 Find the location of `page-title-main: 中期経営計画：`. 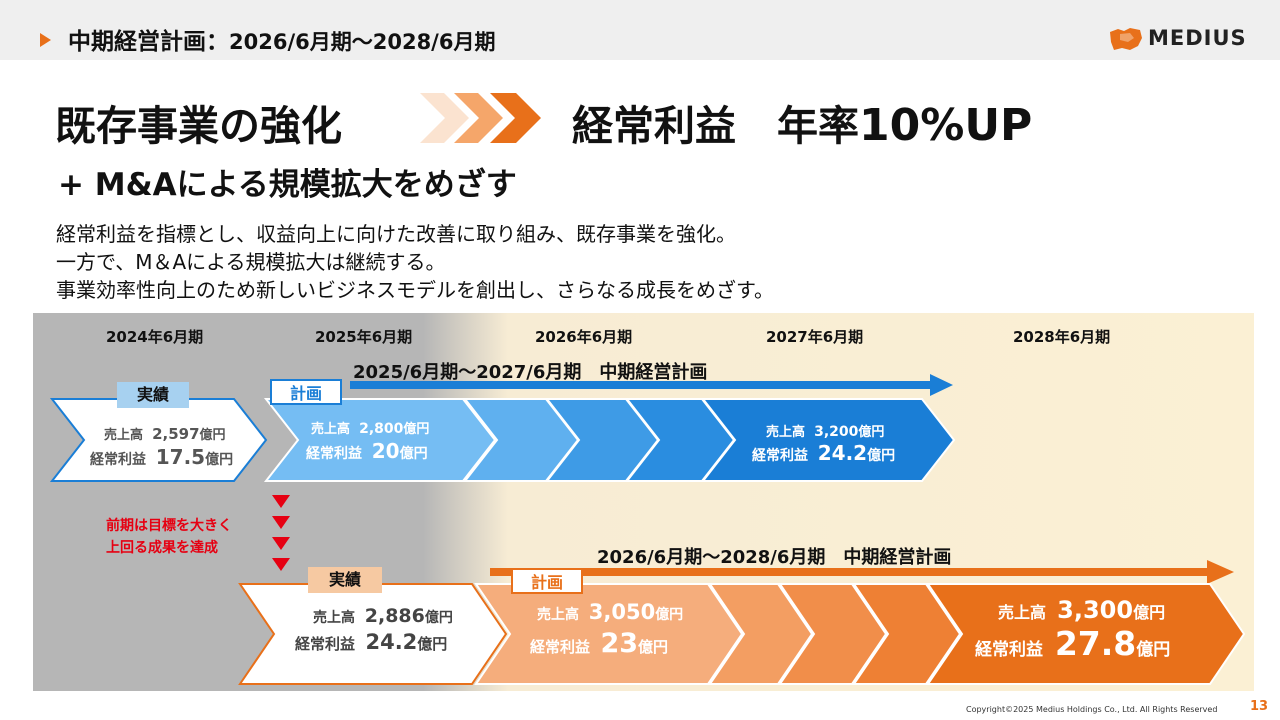

page-title-main: 中期経営計画： is located at coordinates (148, 42).